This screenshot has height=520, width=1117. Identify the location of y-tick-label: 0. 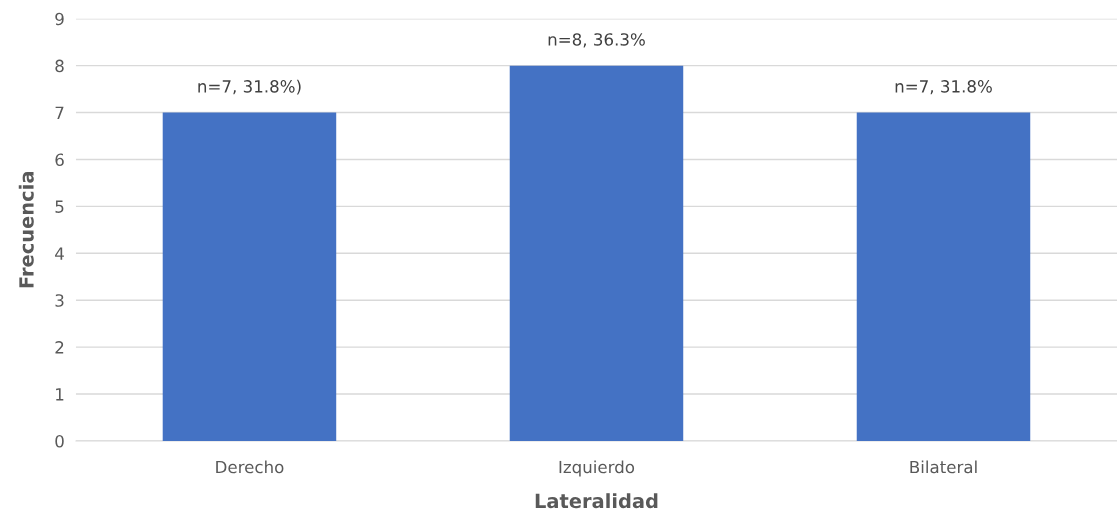
(59, 441).